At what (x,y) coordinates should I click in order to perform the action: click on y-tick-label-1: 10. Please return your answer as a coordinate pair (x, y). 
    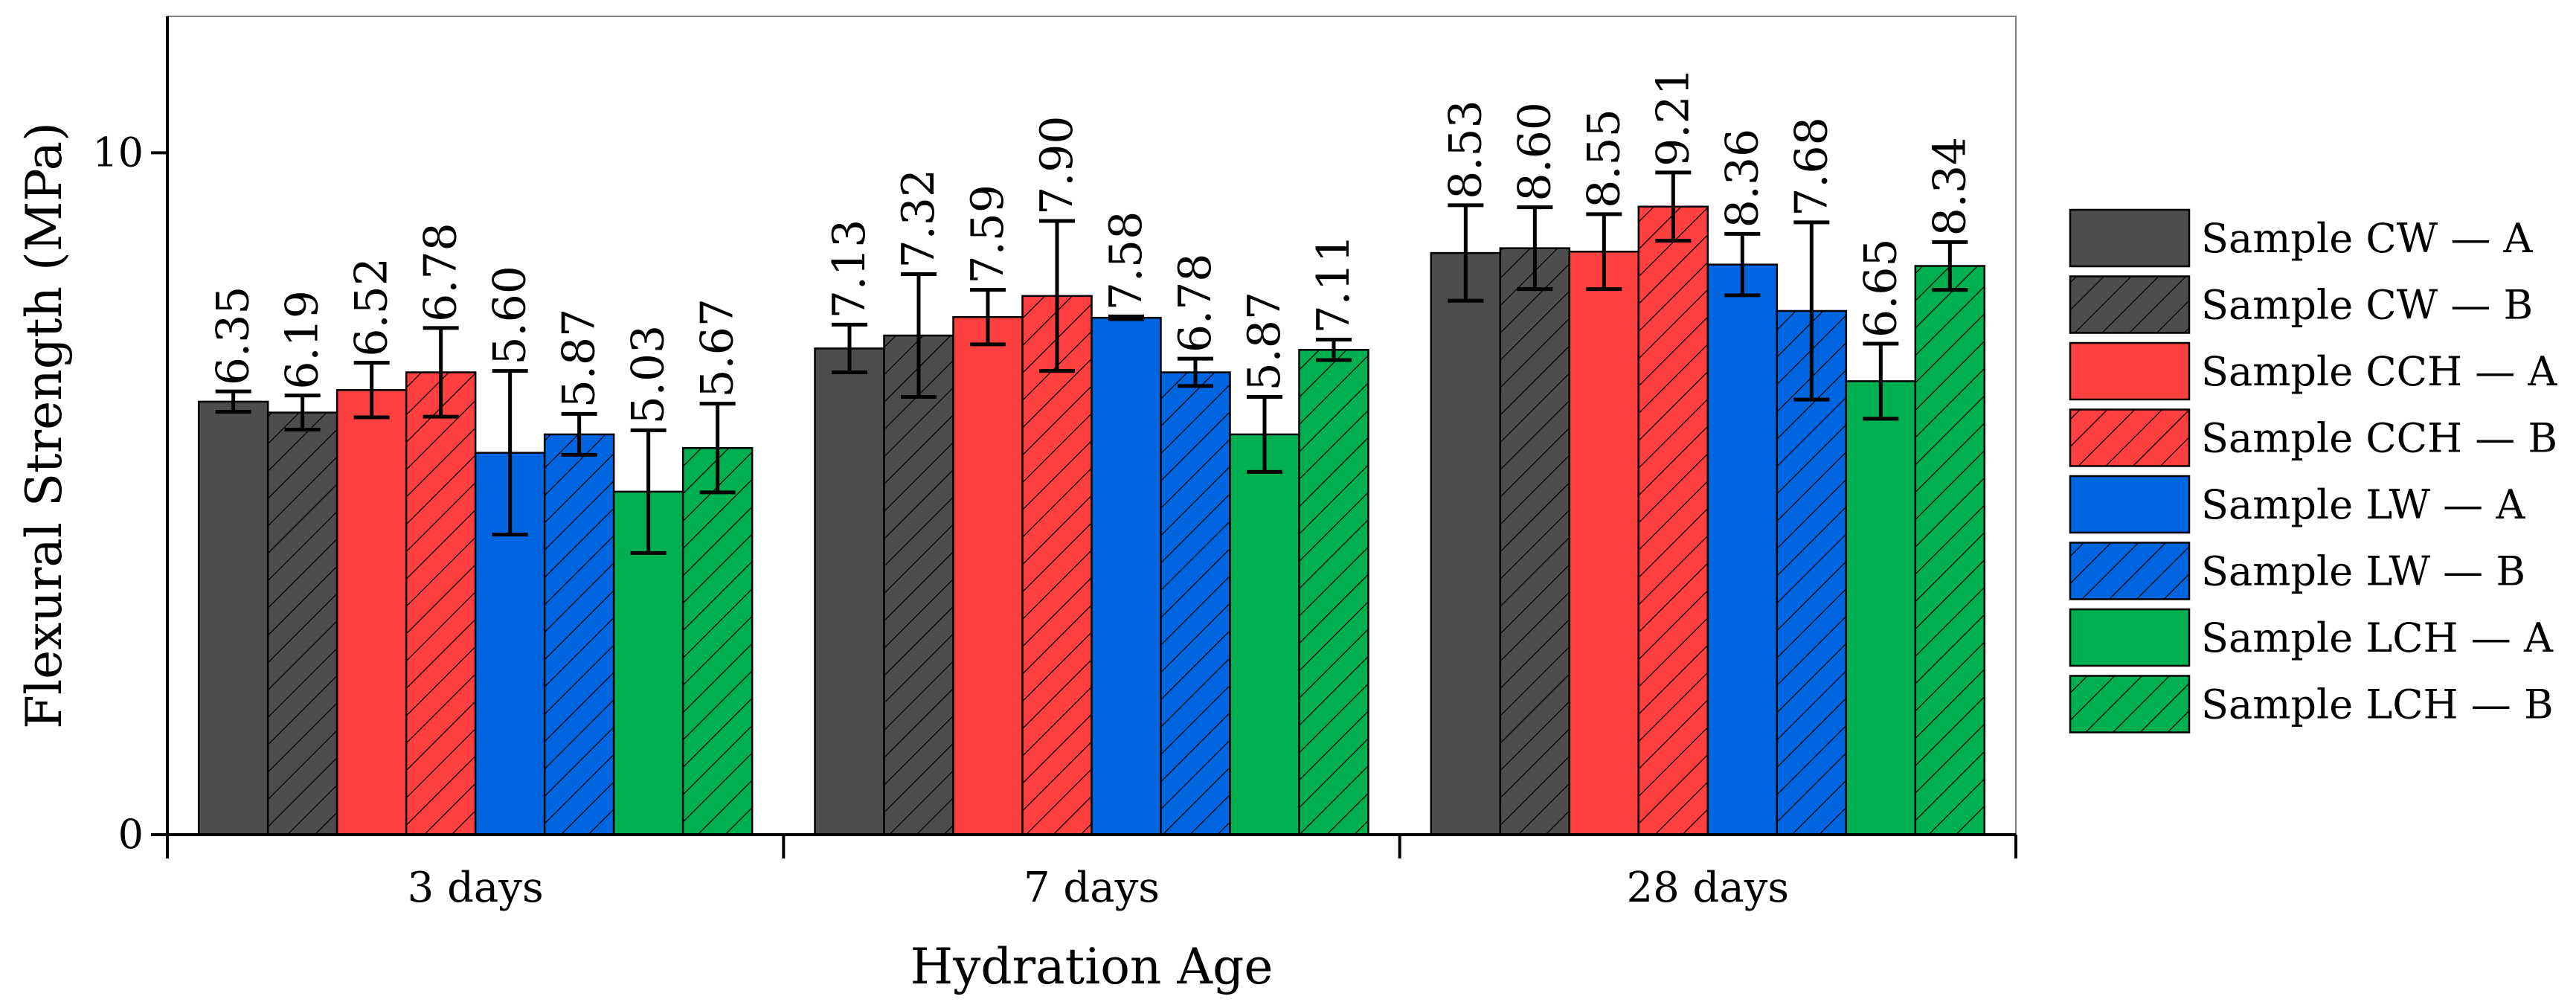
    Looking at the image, I should click on (118, 152).